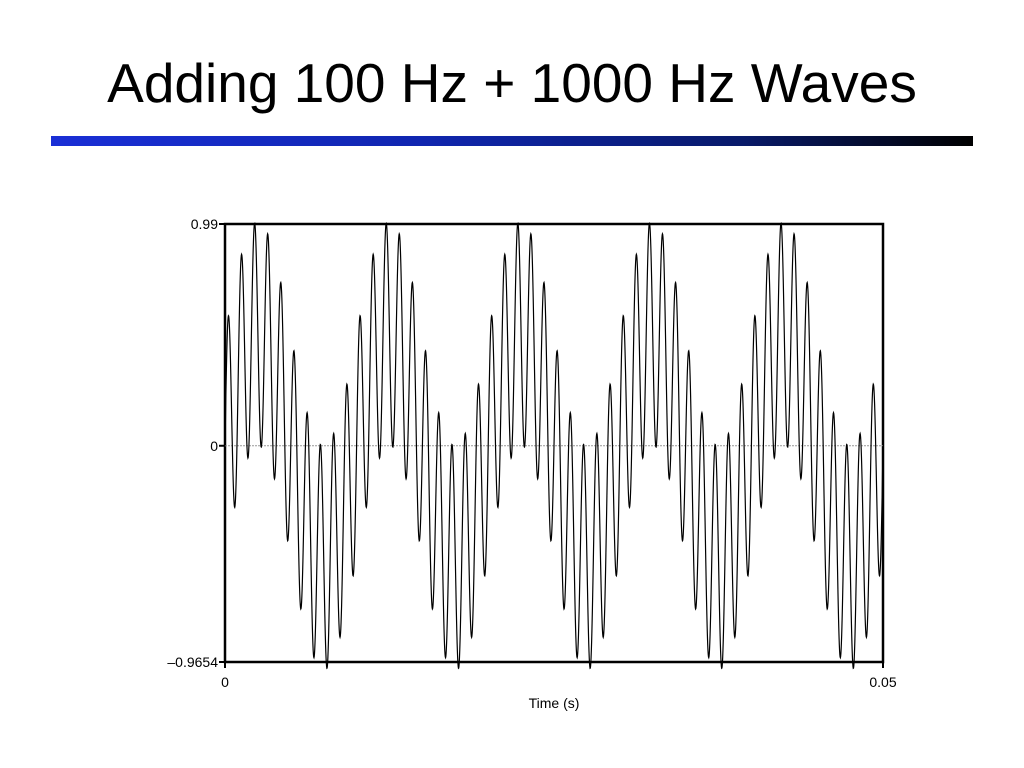  What do you see at coordinates (554, 703) in the screenshot?
I see `x-axis-label: Time (s)` at bounding box center [554, 703].